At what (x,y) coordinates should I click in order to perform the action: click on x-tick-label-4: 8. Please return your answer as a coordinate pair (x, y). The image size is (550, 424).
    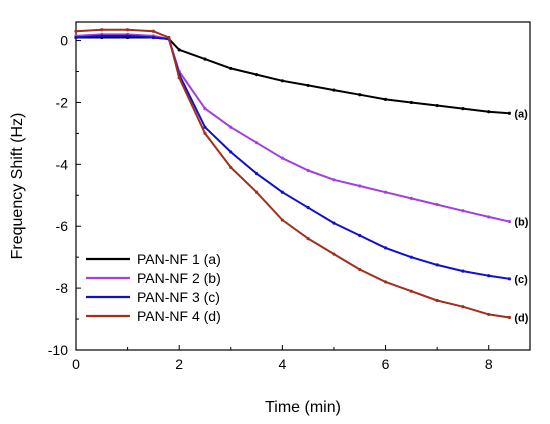
    Looking at the image, I should click on (489, 364).